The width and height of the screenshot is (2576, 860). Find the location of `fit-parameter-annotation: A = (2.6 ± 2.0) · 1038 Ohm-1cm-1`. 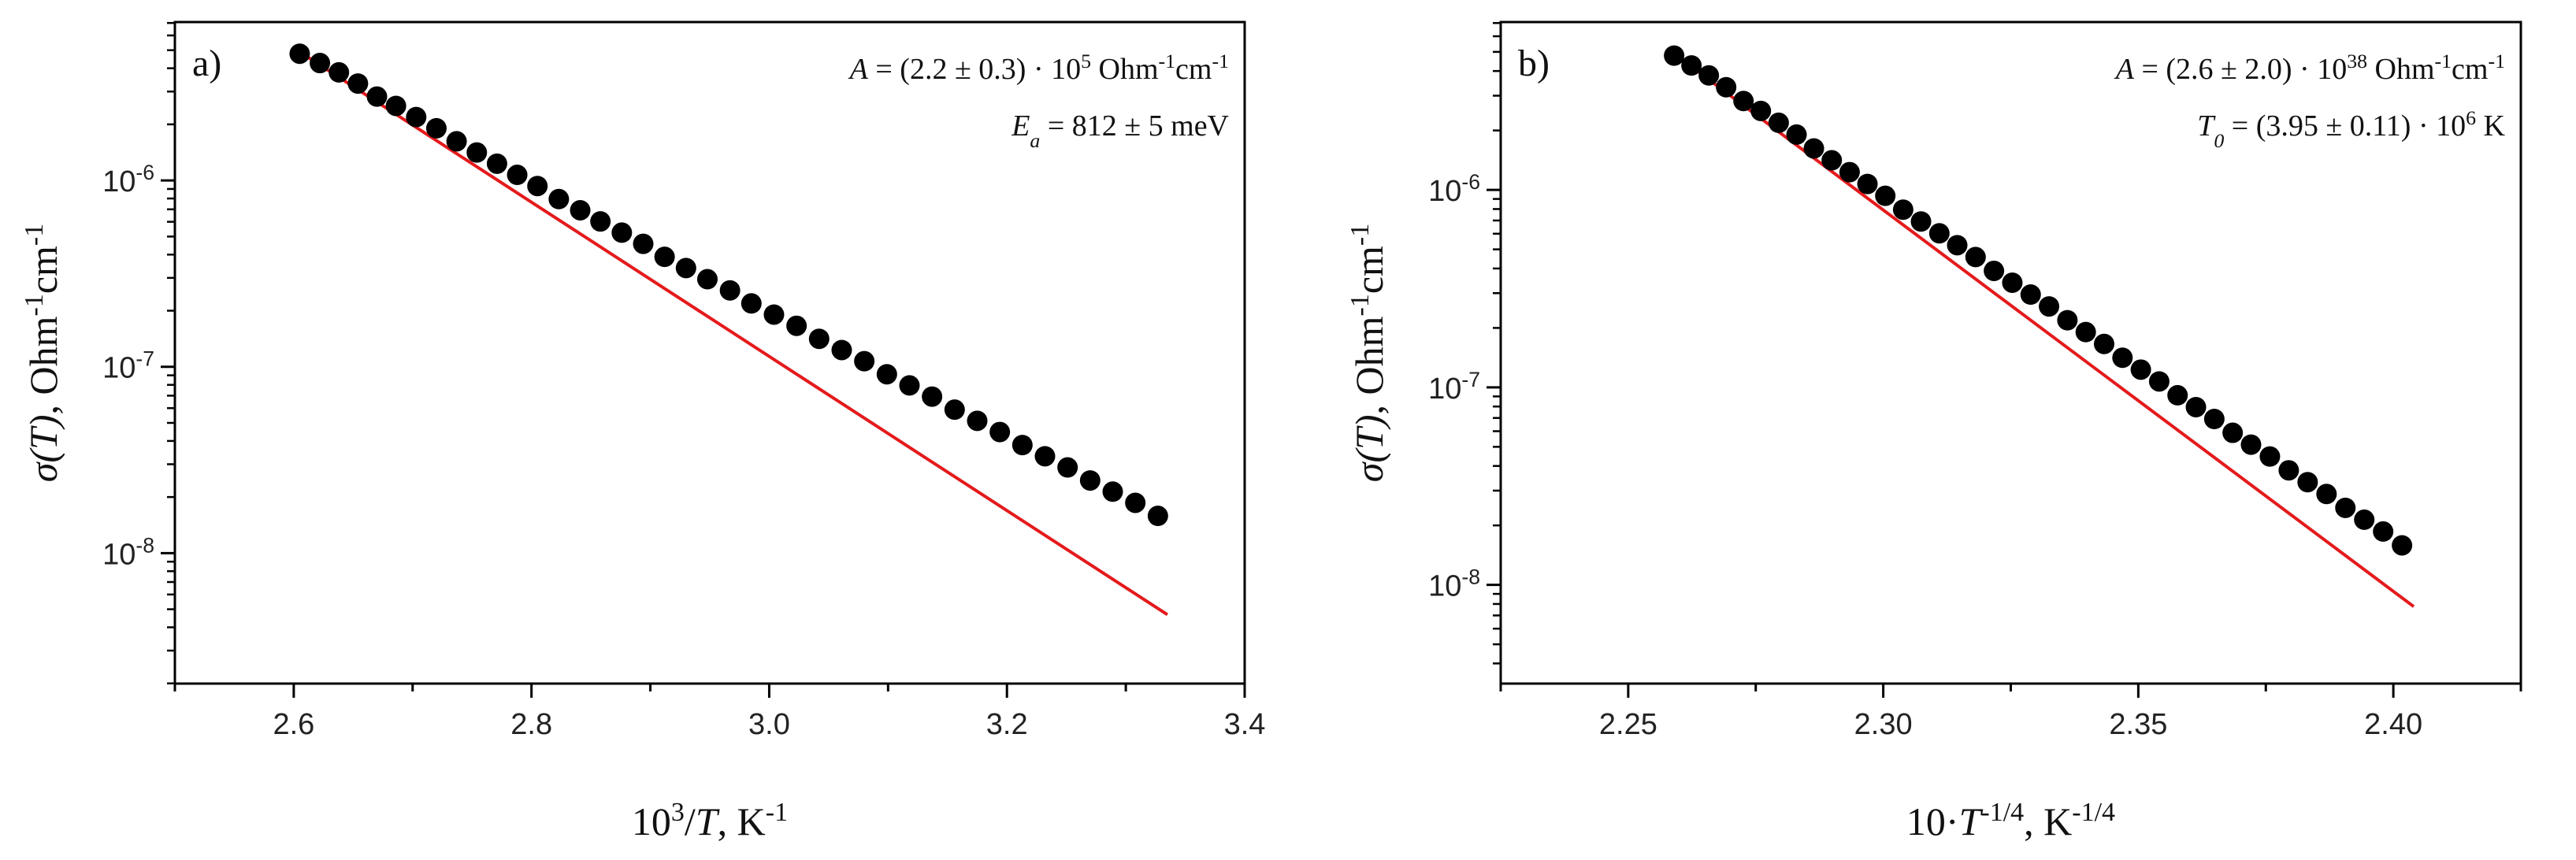

fit-parameter-annotation: A = (2.6 ± 2.0) · 1038 Ohm-1cm-1 is located at coordinates (2309, 68).